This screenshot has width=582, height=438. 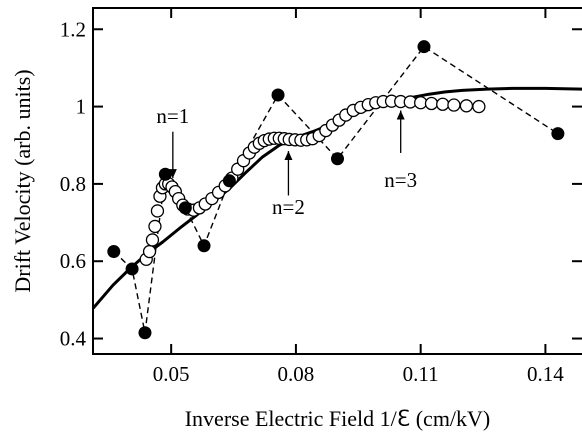 What do you see at coordinates (421, 374) in the screenshot?
I see `x-tick-label: 0.11` at bounding box center [421, 374].